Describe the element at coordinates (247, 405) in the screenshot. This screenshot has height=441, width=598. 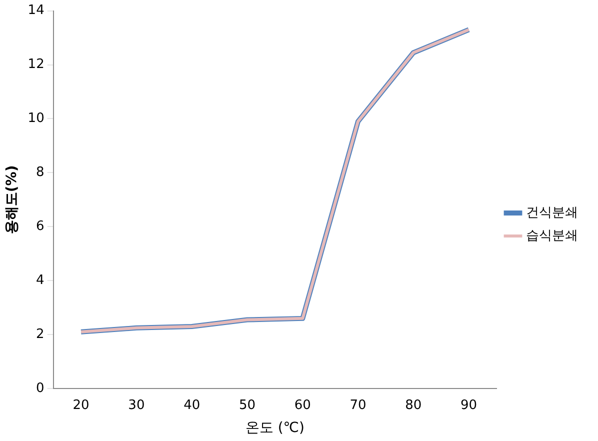
I see `x-tick-label: 50` at that location.